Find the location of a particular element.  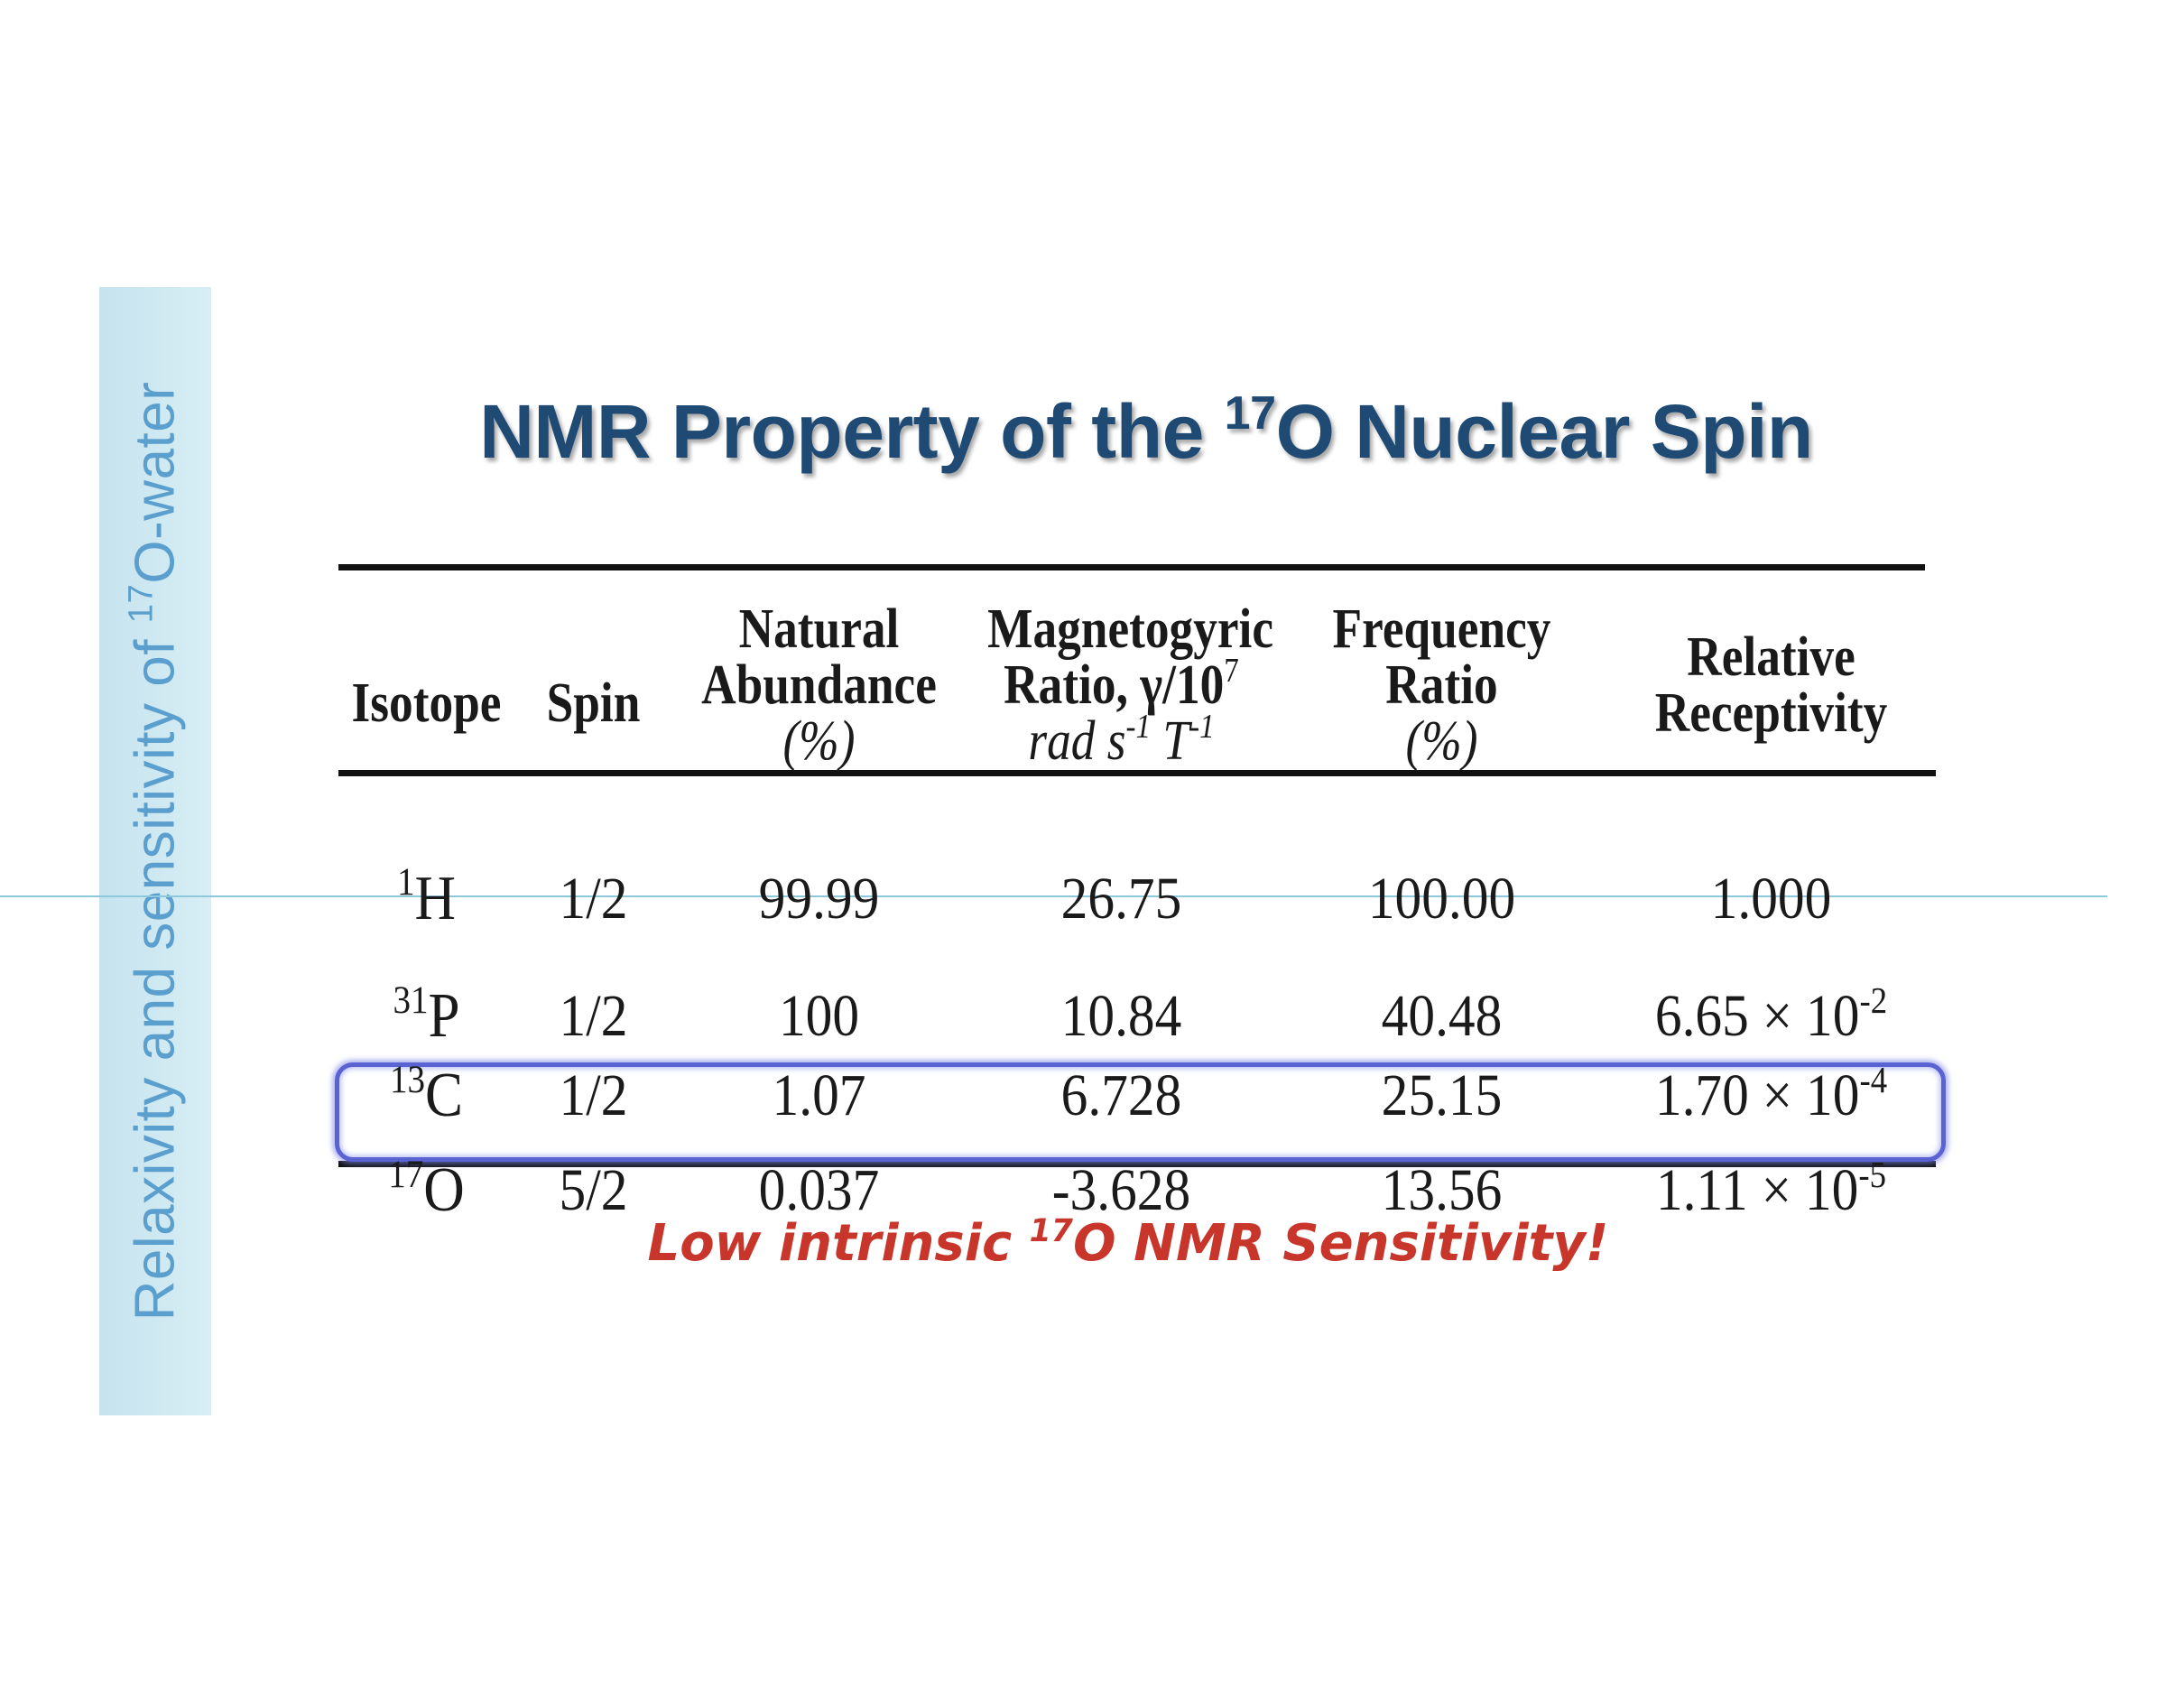

cell-receptivity: 1.70 × 10⁻⁴ is located at coordinates (1771, 1094).